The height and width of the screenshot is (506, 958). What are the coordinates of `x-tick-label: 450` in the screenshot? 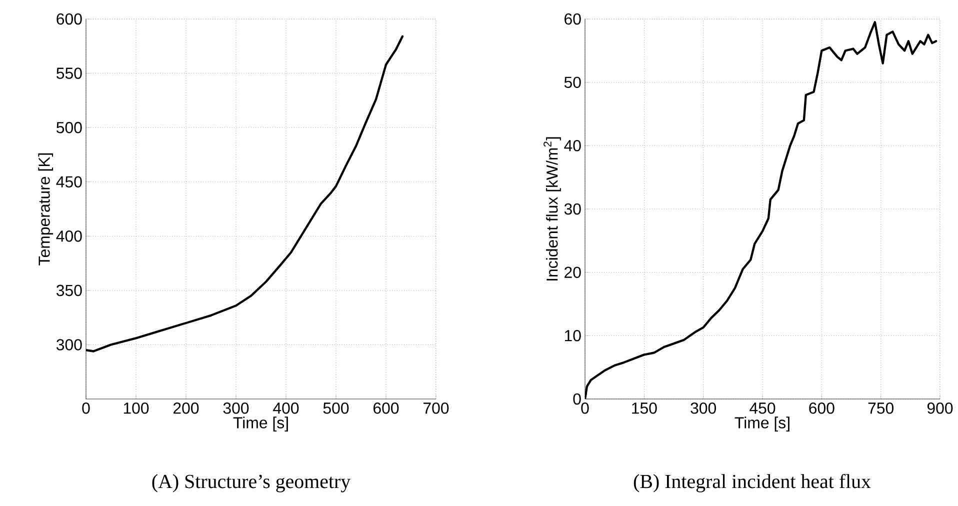 It's located at (763, 408).